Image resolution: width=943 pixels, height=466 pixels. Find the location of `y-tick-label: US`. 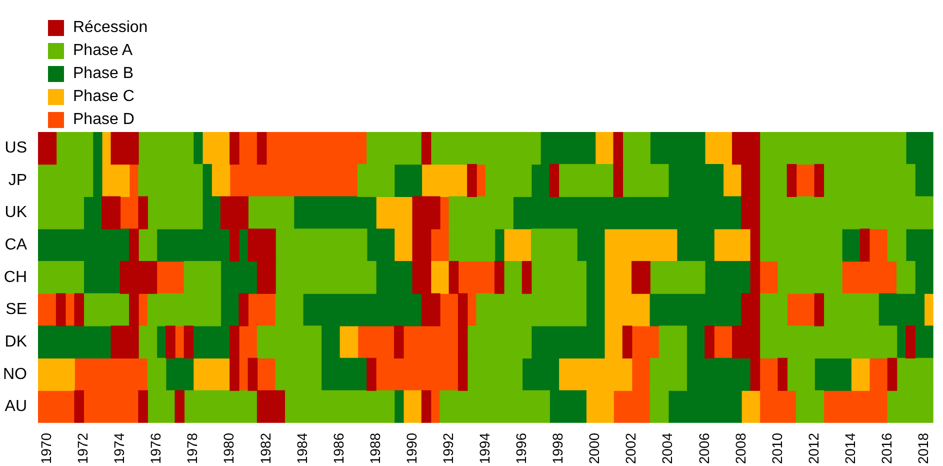

y-tick-label: US is located at coordinates (15, 148).